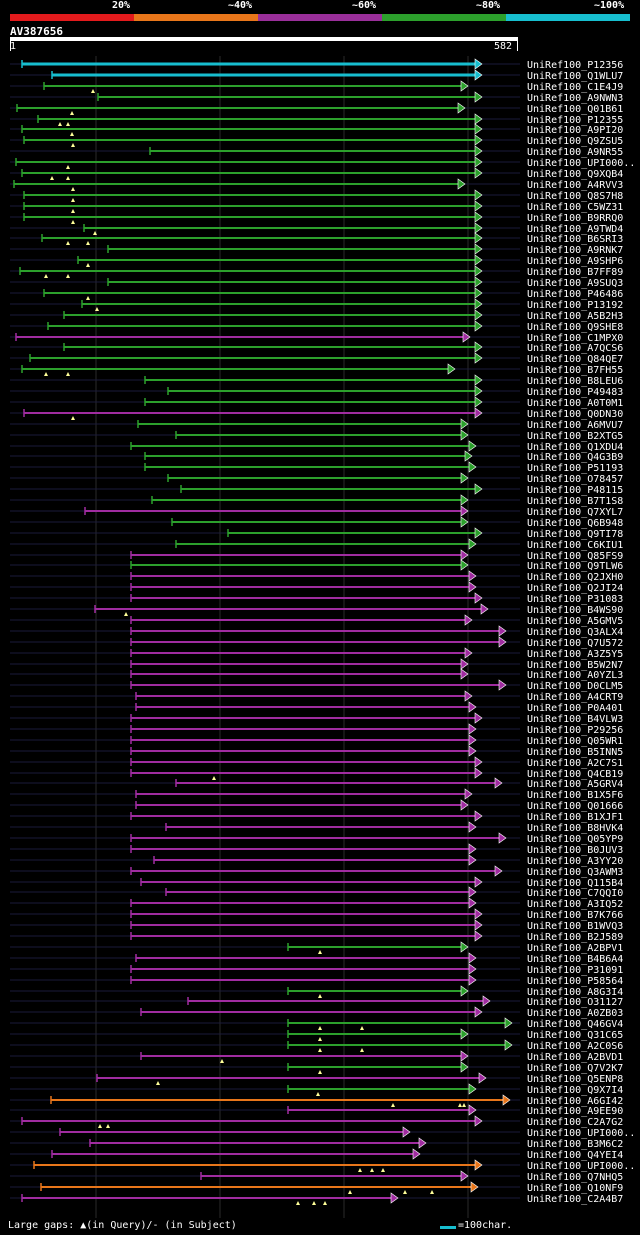 The image size is (640, 1235). What do you see at coordinates (575, 1101) in the screenshot?
I see `hit-id-label: UniRef100_A6GI42` at bounding box center [575, 1101].